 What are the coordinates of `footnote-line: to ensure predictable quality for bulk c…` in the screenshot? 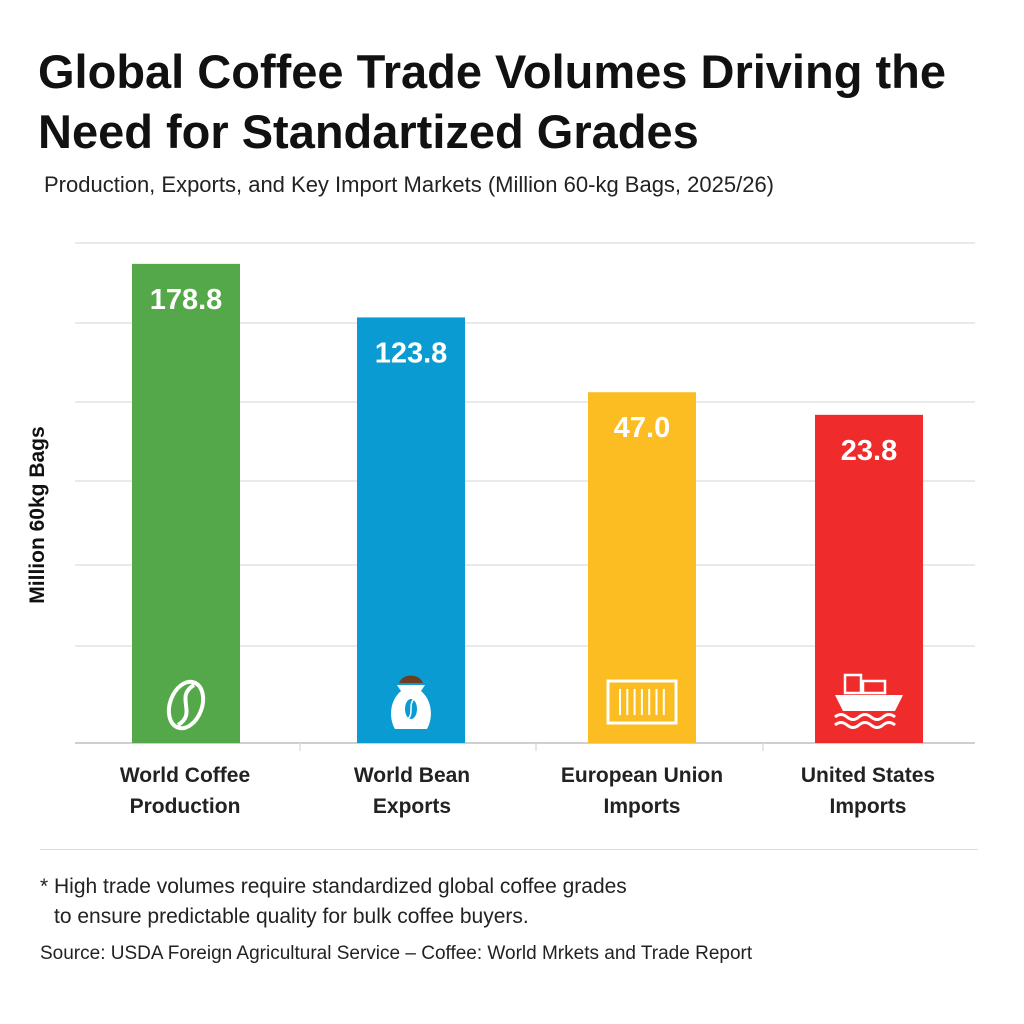 It's located at (291, 916).